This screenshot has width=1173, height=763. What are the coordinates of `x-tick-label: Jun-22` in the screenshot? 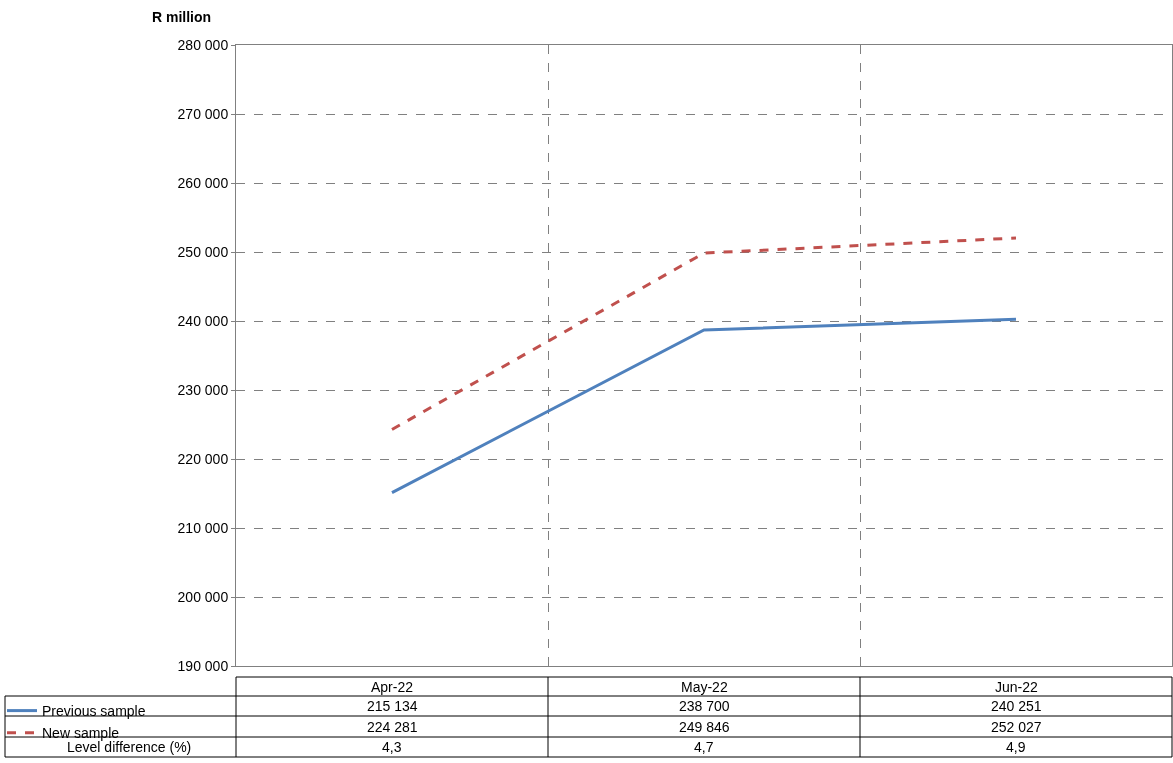 It's located at (1017, 687).